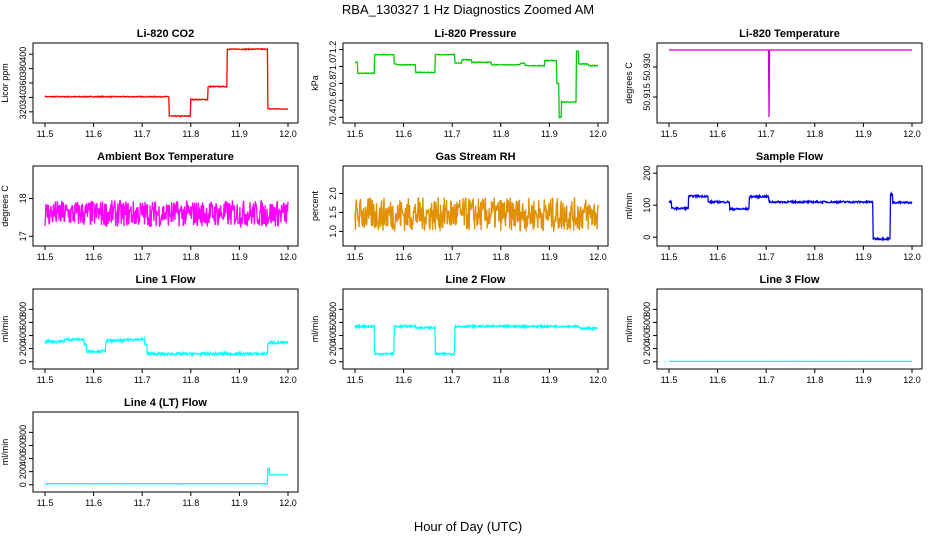  I want to click on y-axis-label: Licor ppm, so click(5, 83).